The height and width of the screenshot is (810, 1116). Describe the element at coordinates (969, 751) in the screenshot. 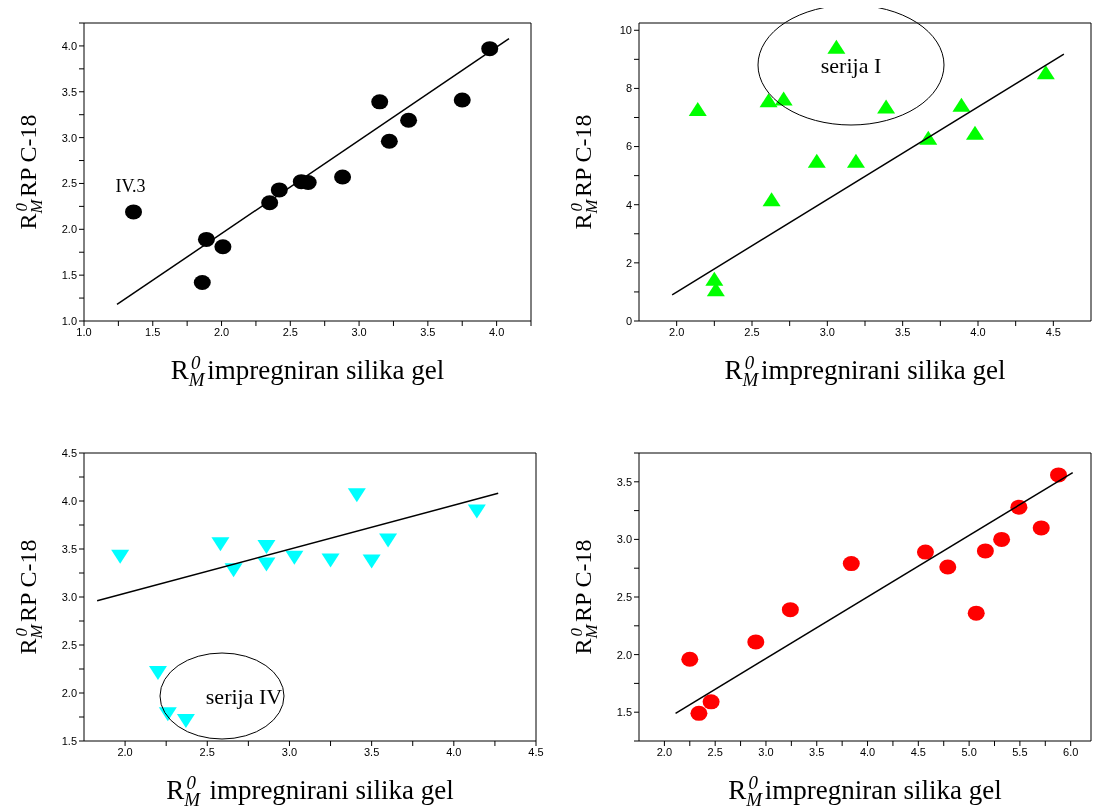

I see `x-tick-label: 5.0` at that location.